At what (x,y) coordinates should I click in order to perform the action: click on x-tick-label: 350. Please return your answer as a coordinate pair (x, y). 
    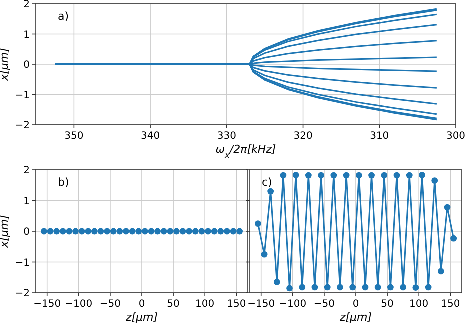
    Looking at the image, I should click on (74, 136).